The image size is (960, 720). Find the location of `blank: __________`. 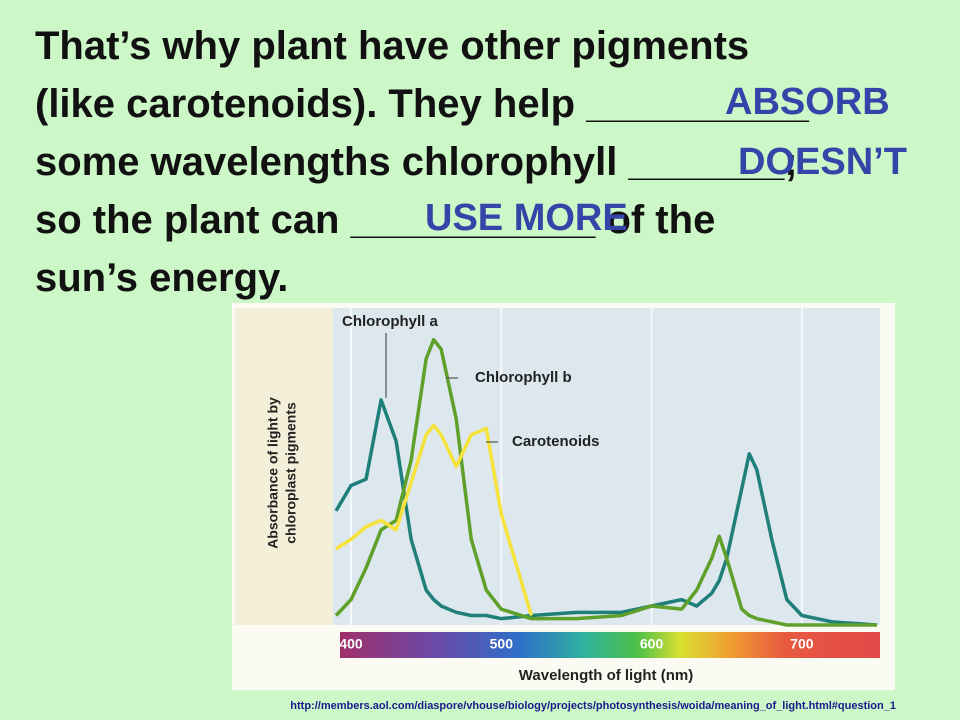

blank: __________ is located at coordinates (697, 104).